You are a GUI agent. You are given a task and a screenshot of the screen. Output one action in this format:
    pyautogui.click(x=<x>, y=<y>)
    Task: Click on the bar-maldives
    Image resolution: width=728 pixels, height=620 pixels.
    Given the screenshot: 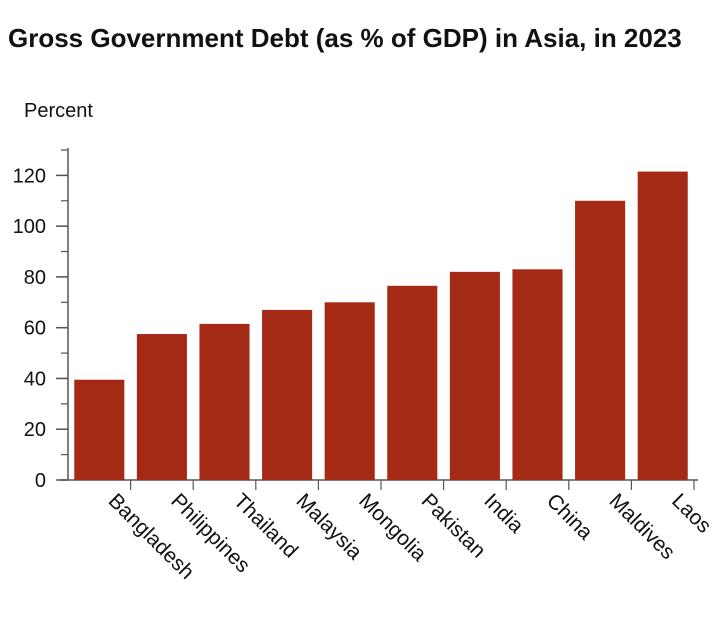 What is the action you would take?
    pyautogui.click(x=600, y=340)
    